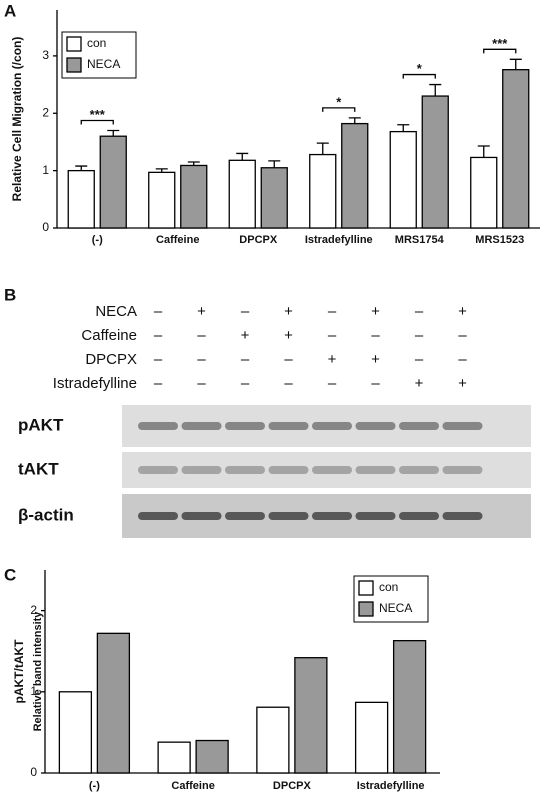 This screenshot has height=798, width=550. Describe the element at coordinates (38, 468) in the screenshot. I see `band-label: tAKT` at that location.